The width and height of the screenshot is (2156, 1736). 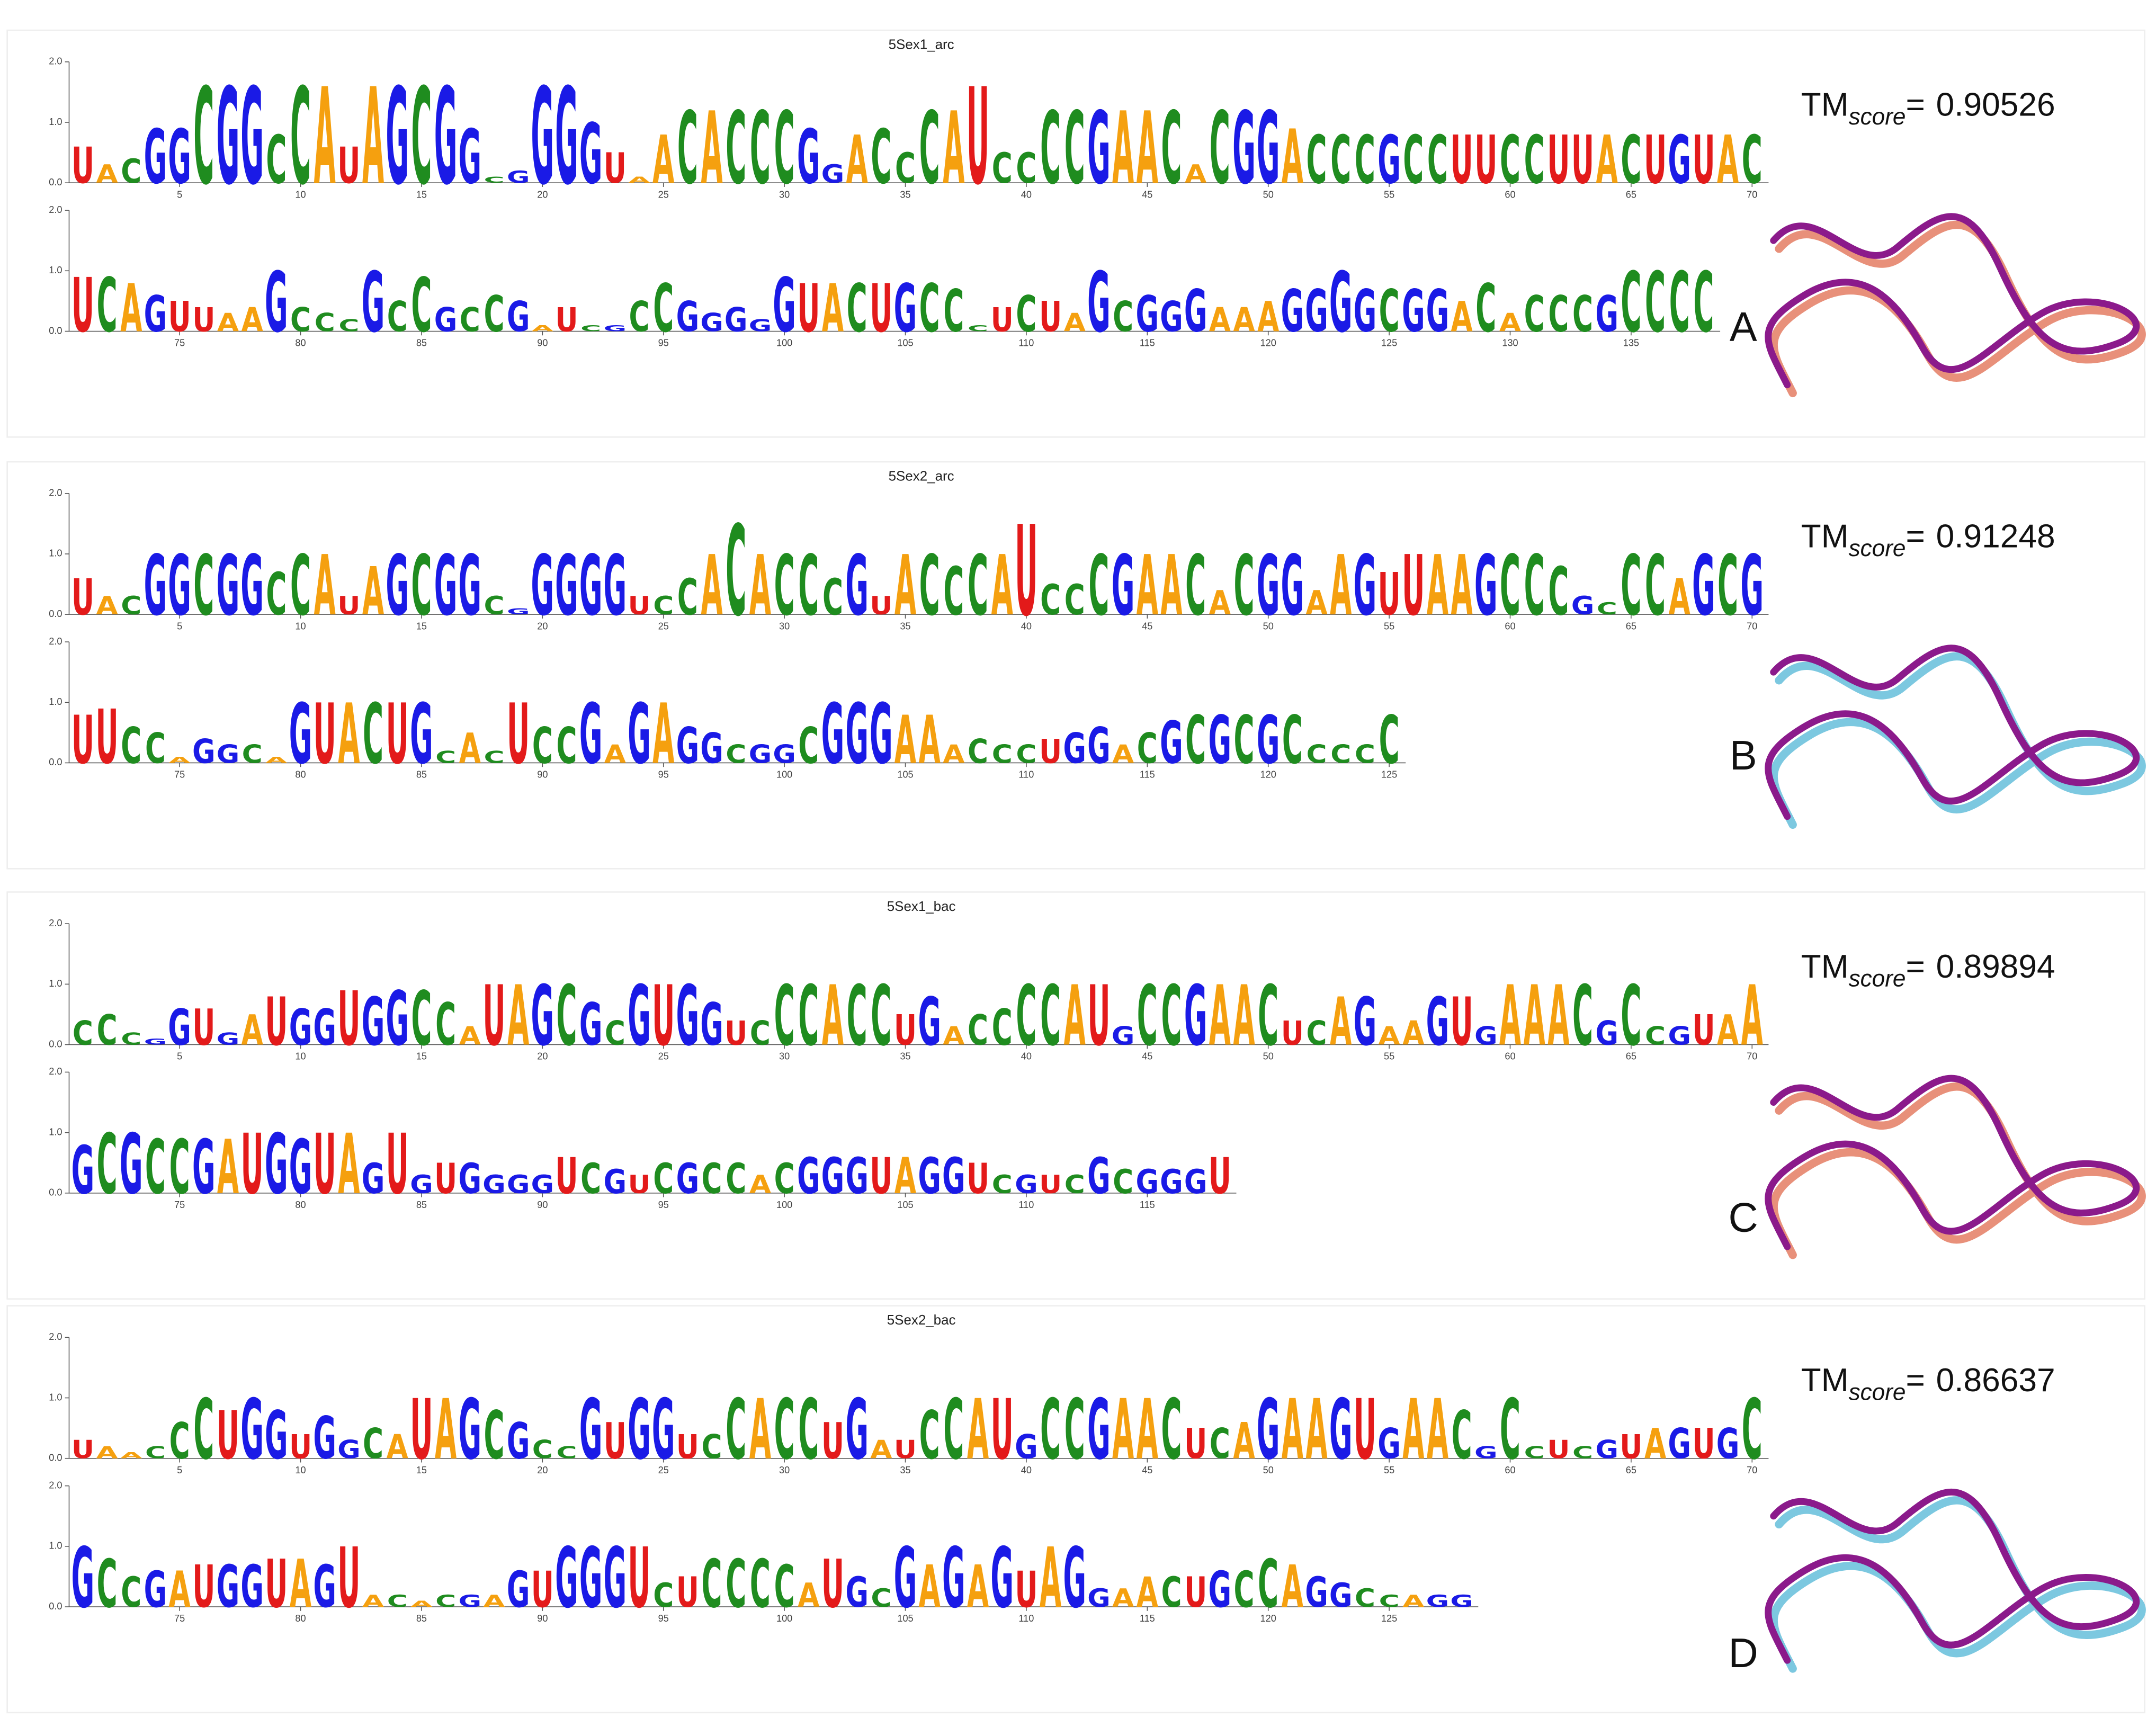 What do you see at coordinates (421, 1057) in the screenshot?
I see `x-tick-label: 15` at bounding box center [421, 1057].